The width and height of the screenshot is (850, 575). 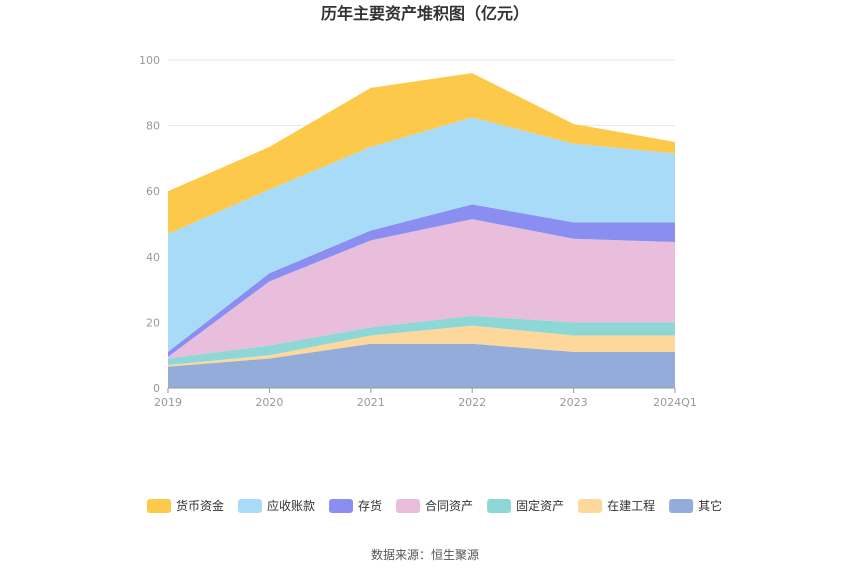 I want to click on legend-item: 在建工程, so click(x=616, y=505).